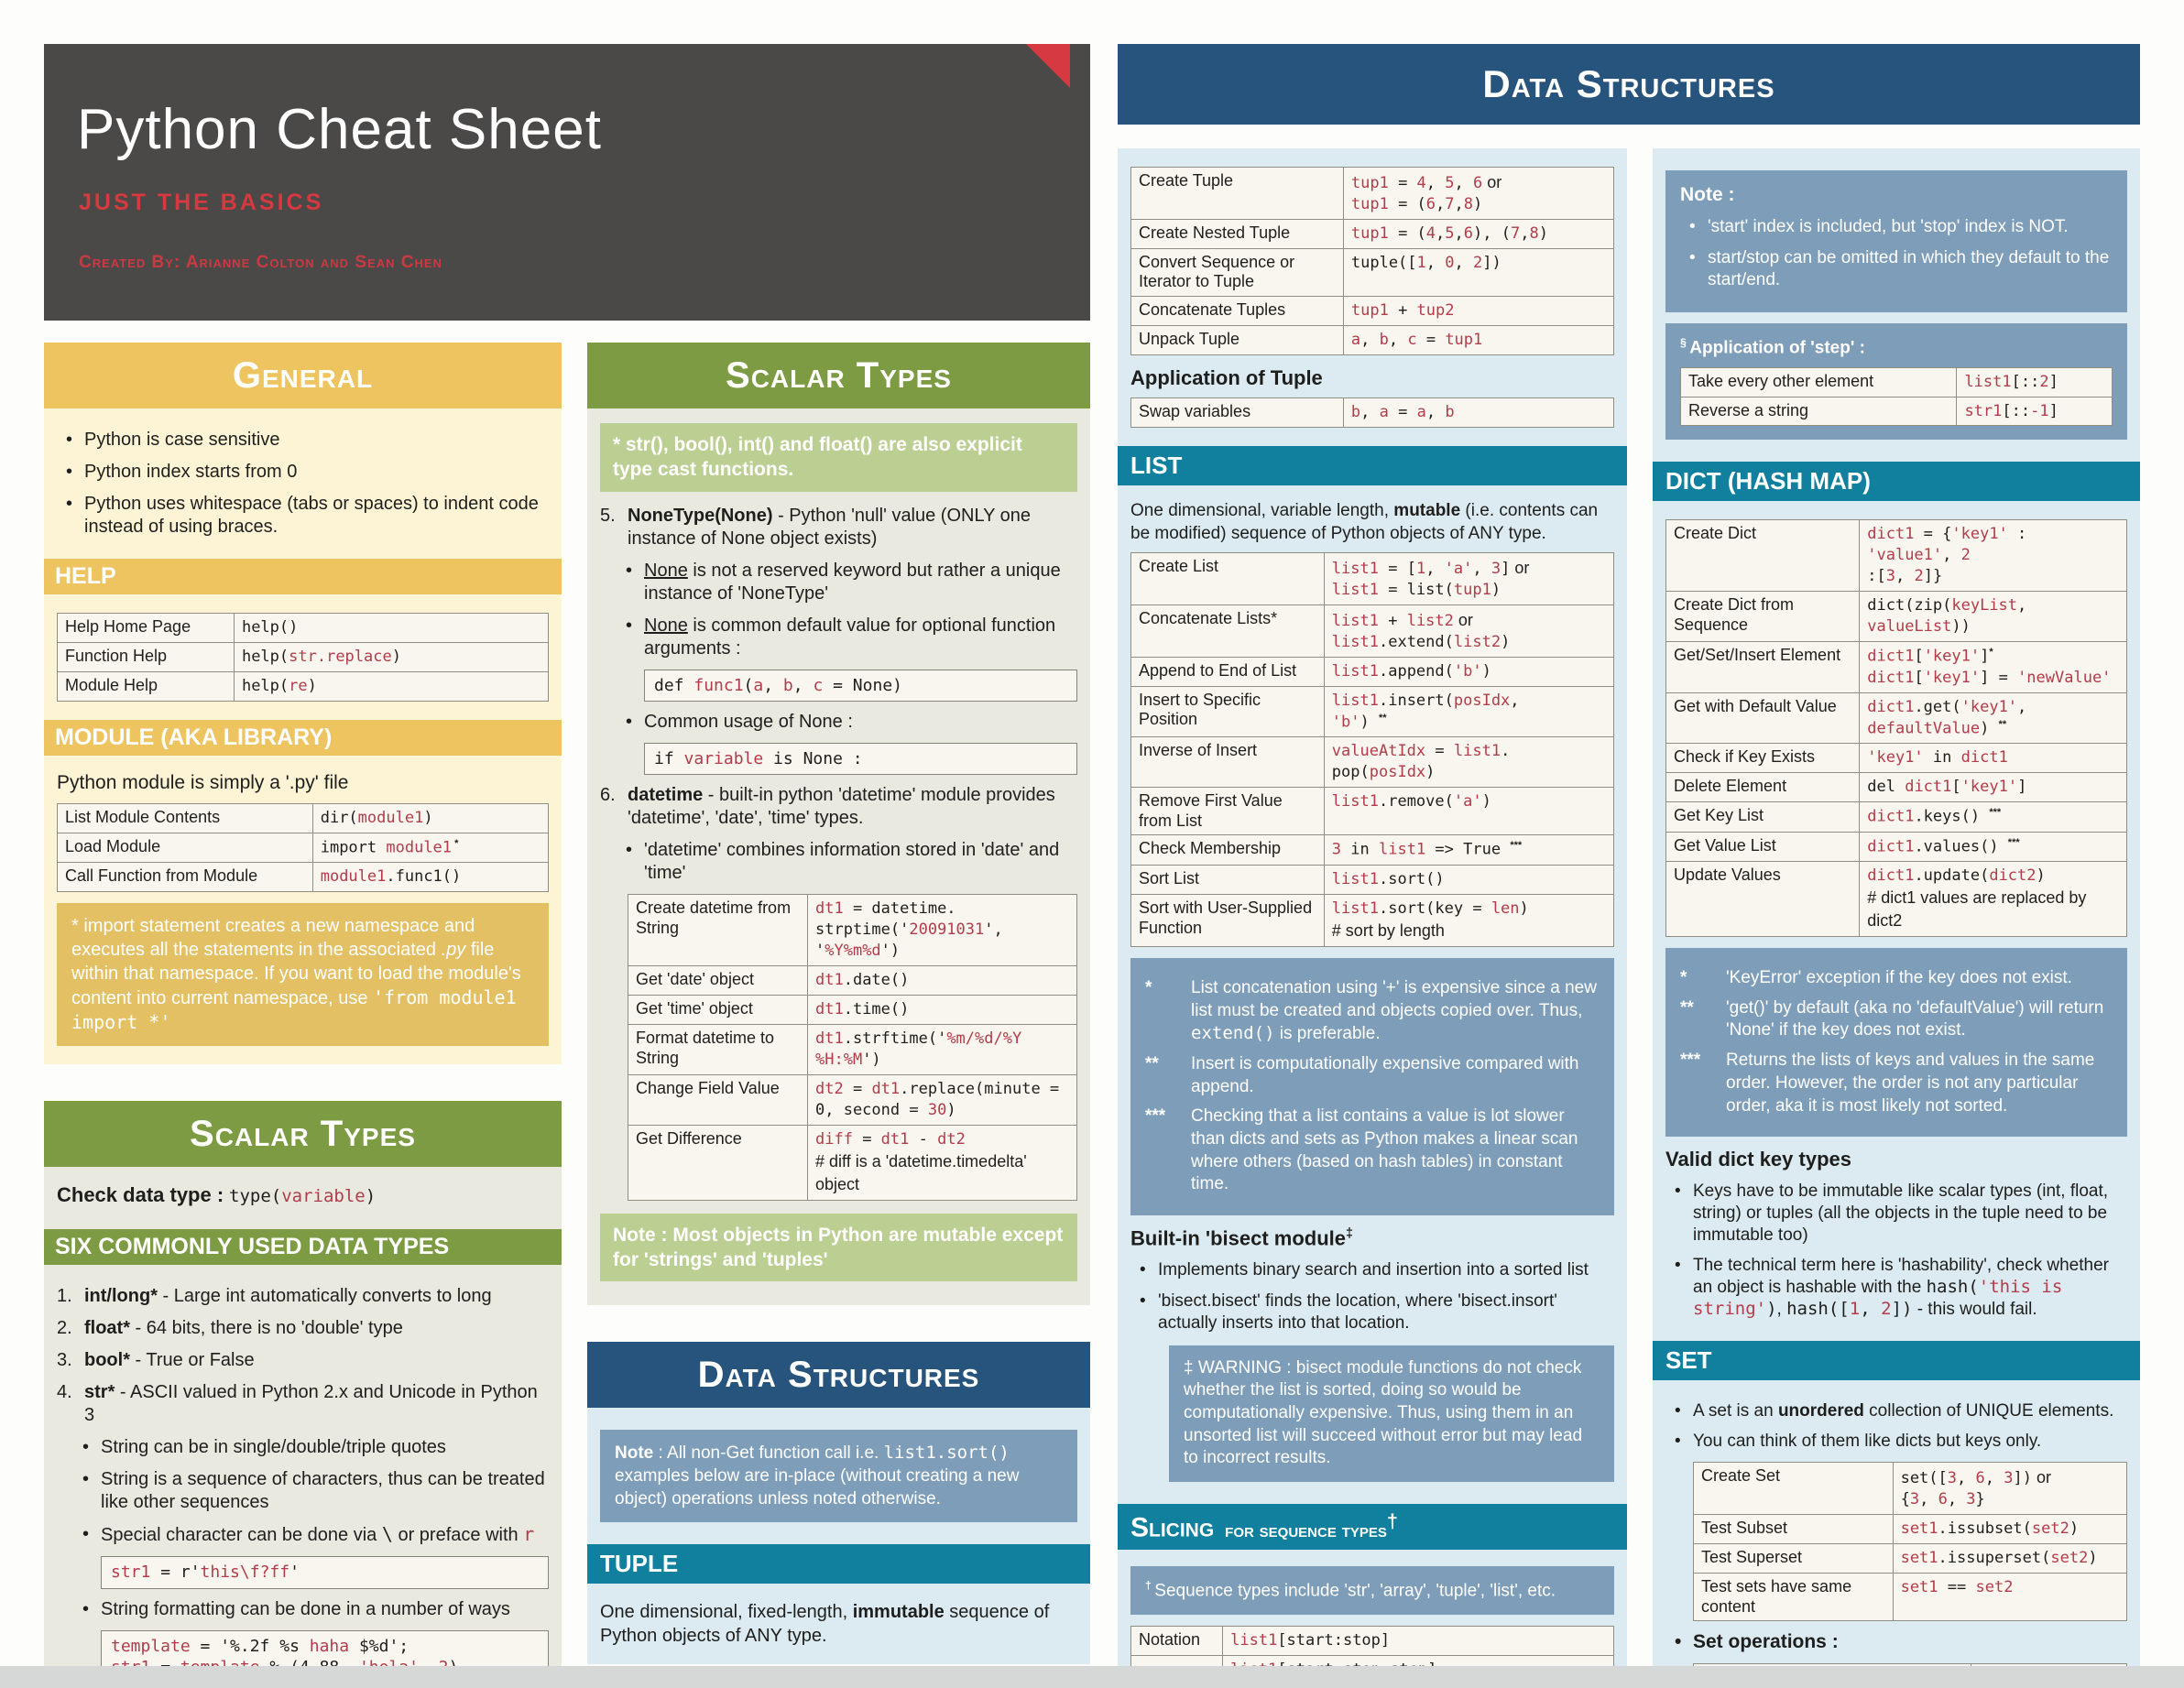 Image resolution: width=2184 pixels, height=1688 pixels. What do you see at coordinates (2010, 1529) in the screenshot?
I see `row-code: set1.issubset(set2)` at bounding box center [2010, 1529].